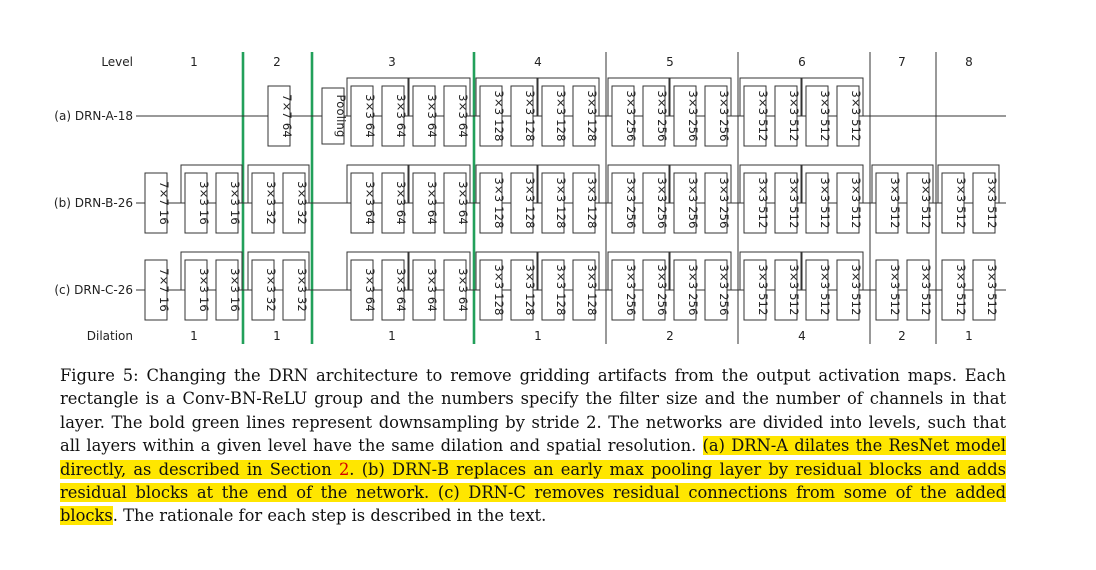 This screenshot has width=1096, height=570. What do you see at coordinates (164, 290) in the screenshot?
I see `layer-label: 7×7 16` at bounding box center [164, 290].